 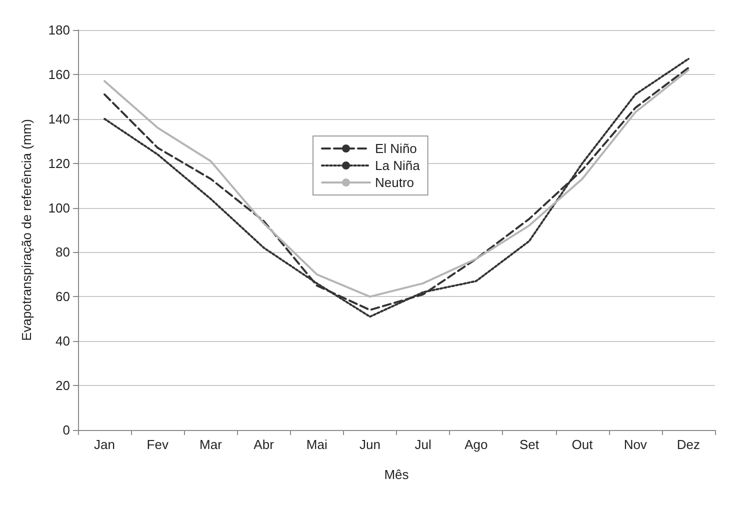 I want to click on y-tick-label: 20, so click(x=63, y=386).